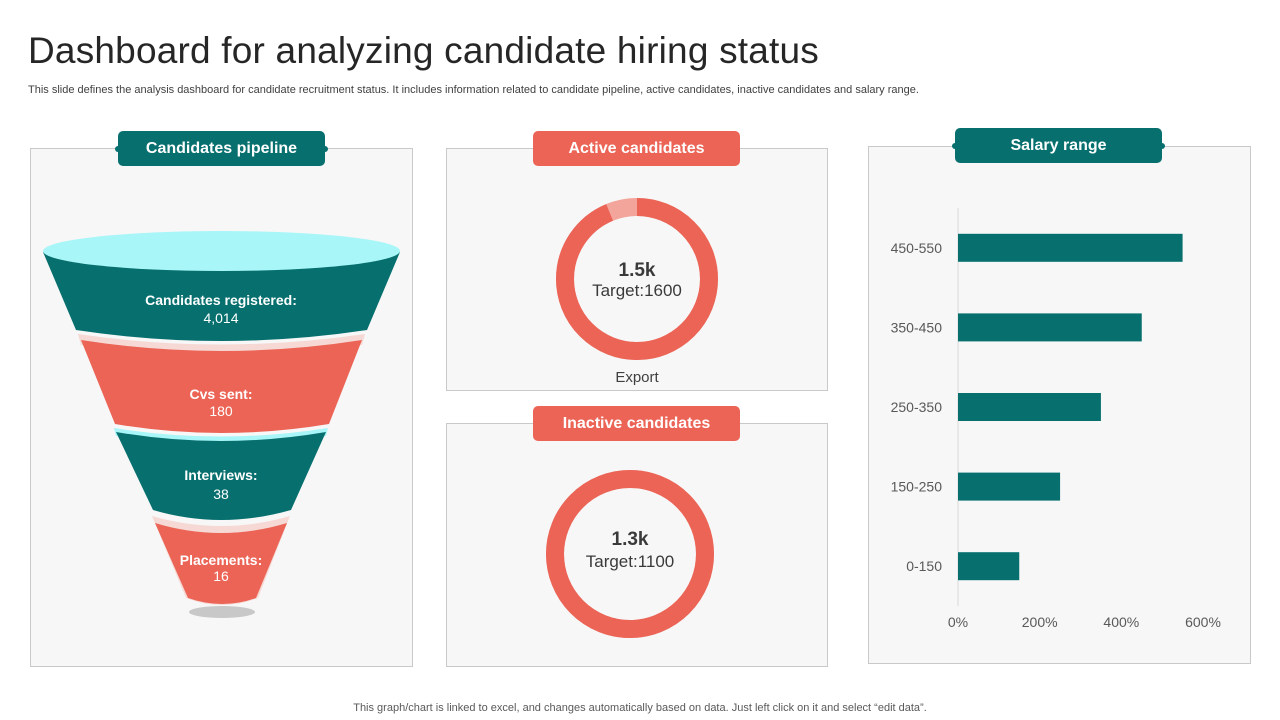 The height and width of the screenshot is (720, 1280). I want to click on inactive-tag: Inactive candidates, so click(636, 423).